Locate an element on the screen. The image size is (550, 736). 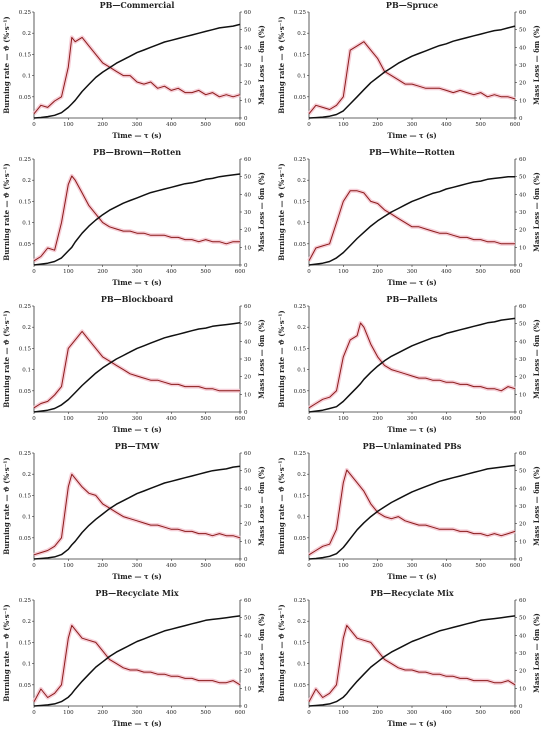
y-right-tick-label: 20 is located at coordinates (522, 378).